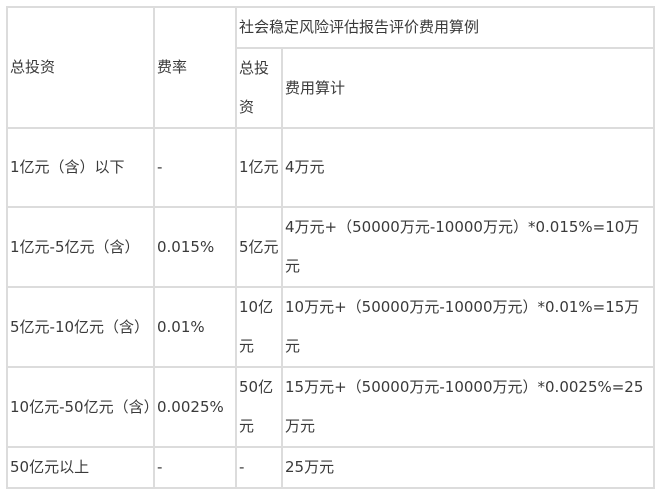 This screenshot has width=660, height=489. Describe the element at coordinates (468, 88) in the screenshot. I see `header-sub-calc: 费用算计` at that location.